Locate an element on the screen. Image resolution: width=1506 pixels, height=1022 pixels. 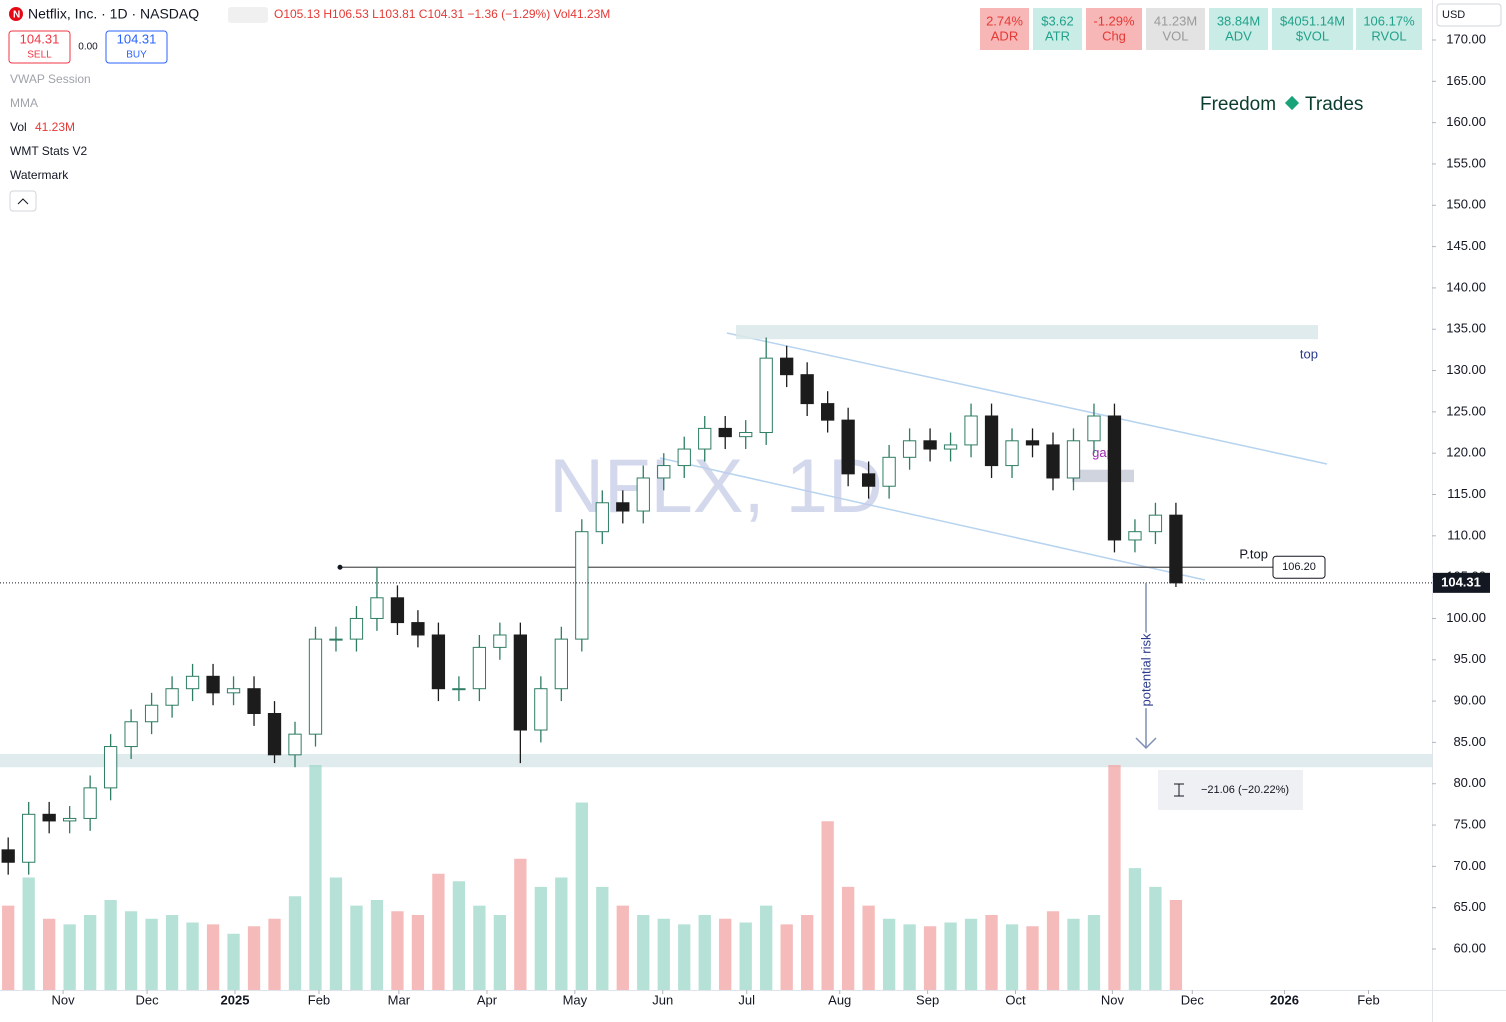
logo is located at coordinates (16, 14).